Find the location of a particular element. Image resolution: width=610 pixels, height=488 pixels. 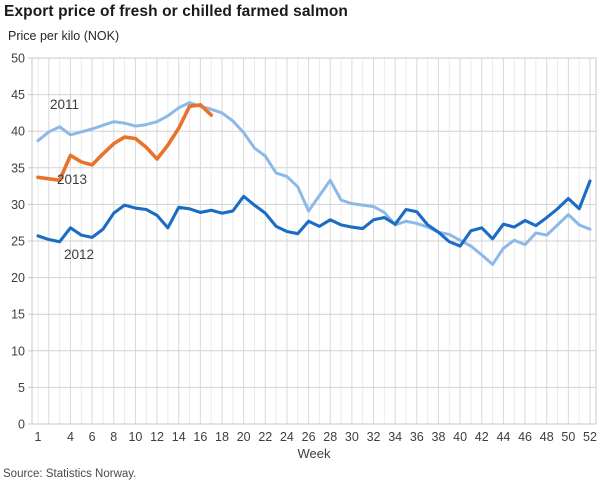

x-tick-label: 4 is located at coordinates (70, 437).